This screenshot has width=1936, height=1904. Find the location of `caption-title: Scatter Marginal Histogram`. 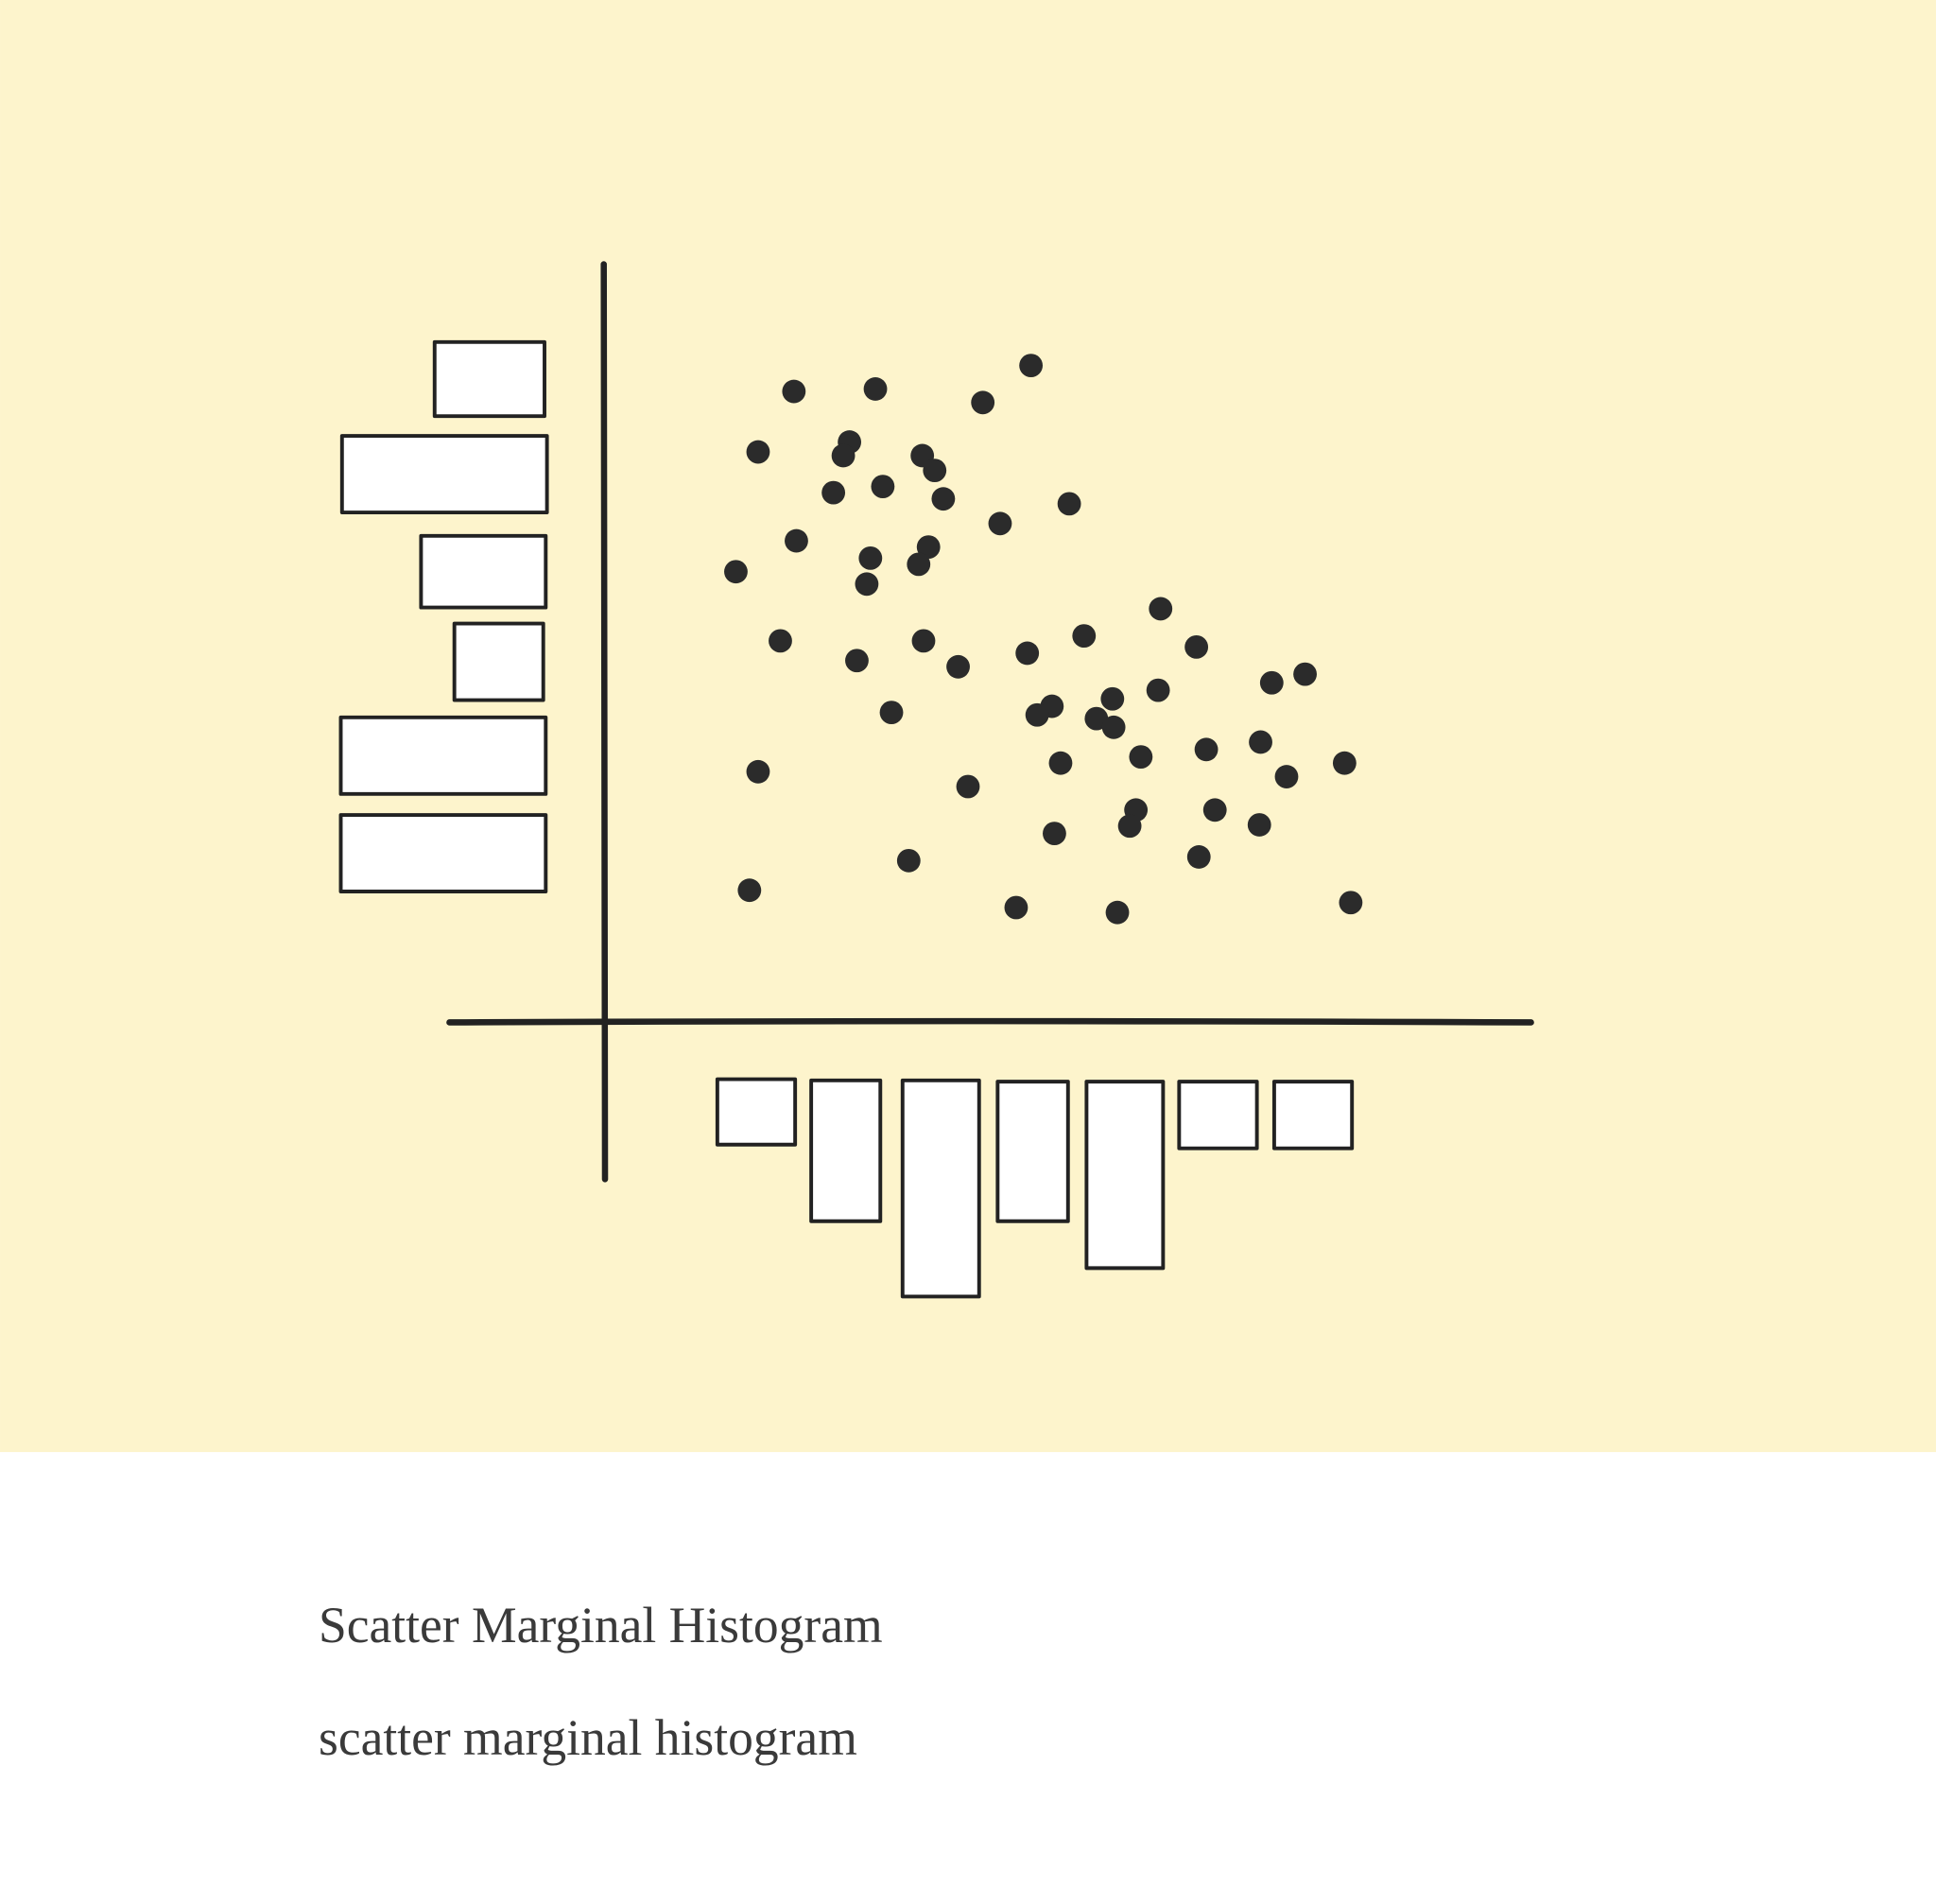

caption-title: Scatter Marginal Histogram is located at coordinates (601, 1625).